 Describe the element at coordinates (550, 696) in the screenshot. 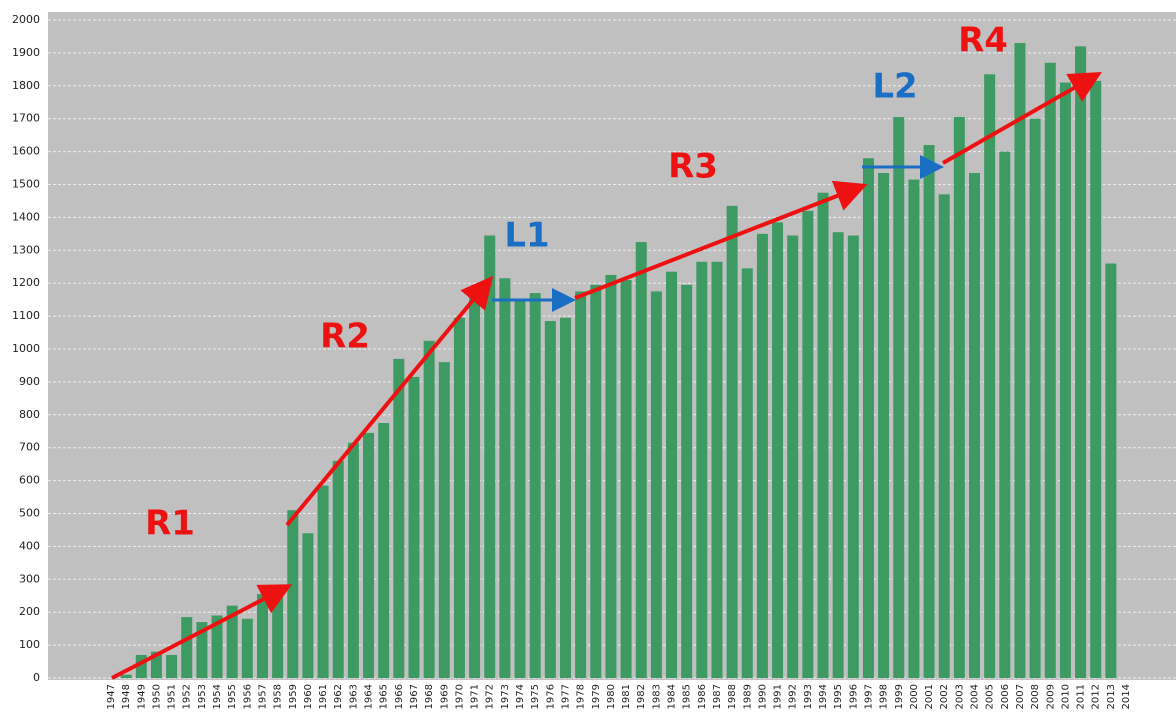

I see `x-tick-label: 1976` at that location.